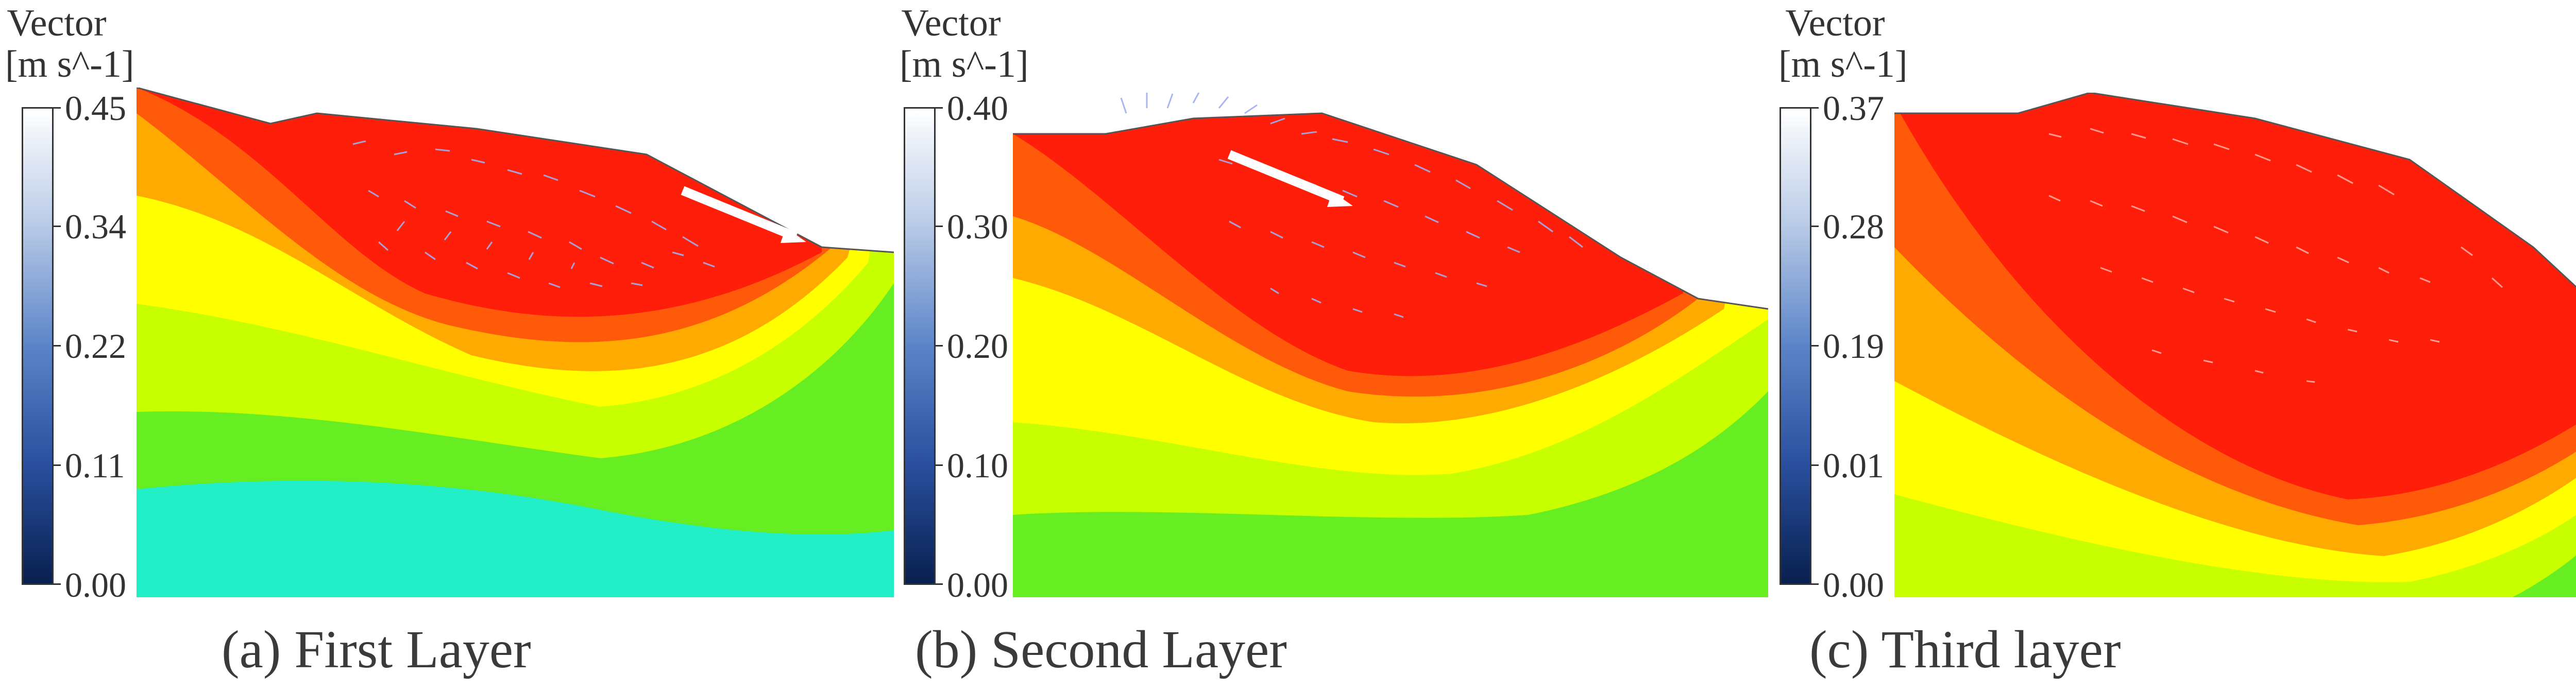 This screenshot has width=2576, height=692. Describe the element at coordinates (376, 649) in the screenshot. I see `caption-a: (a) First Layer` at that location.